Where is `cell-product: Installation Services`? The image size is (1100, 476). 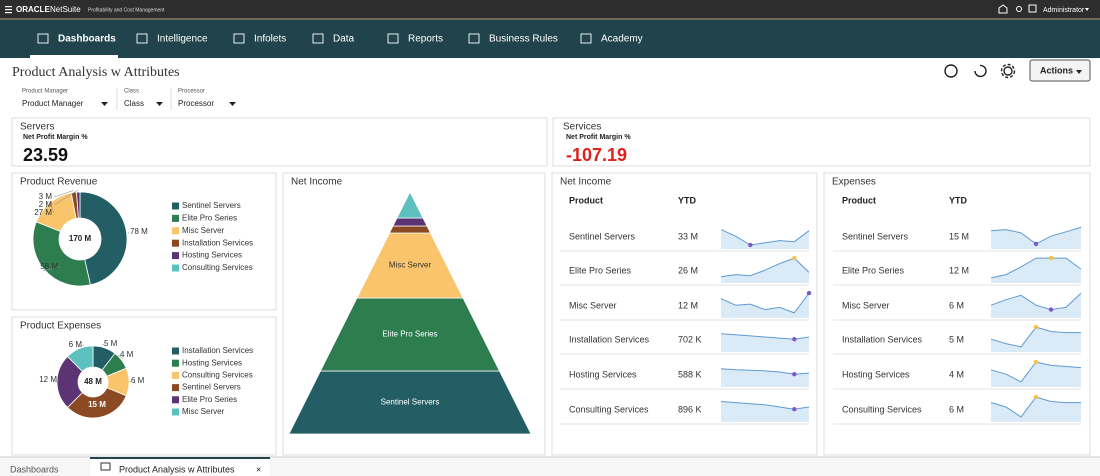
cell-product: Installation Services is located at coordinates (609, 339).